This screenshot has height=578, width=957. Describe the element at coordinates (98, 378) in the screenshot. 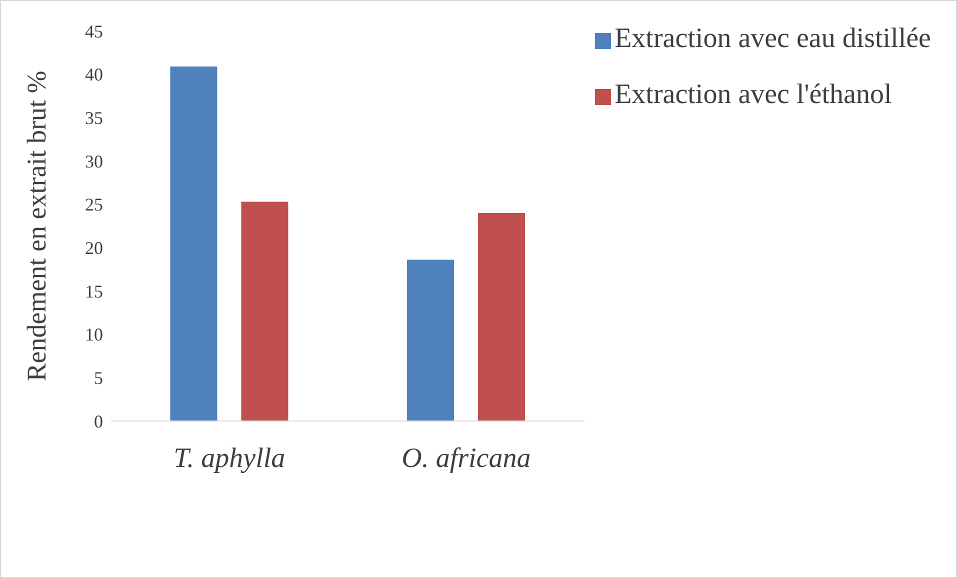

I see `y-tick-label: 5` at that location.